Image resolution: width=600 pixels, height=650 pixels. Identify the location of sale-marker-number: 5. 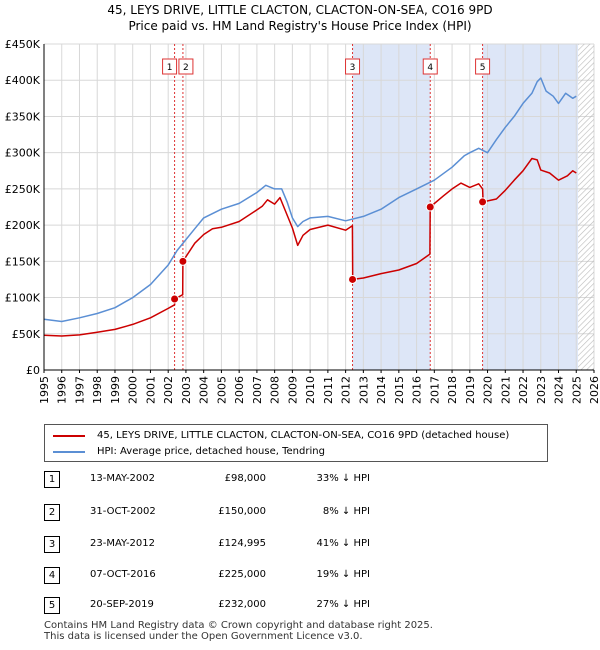
(483, 68).